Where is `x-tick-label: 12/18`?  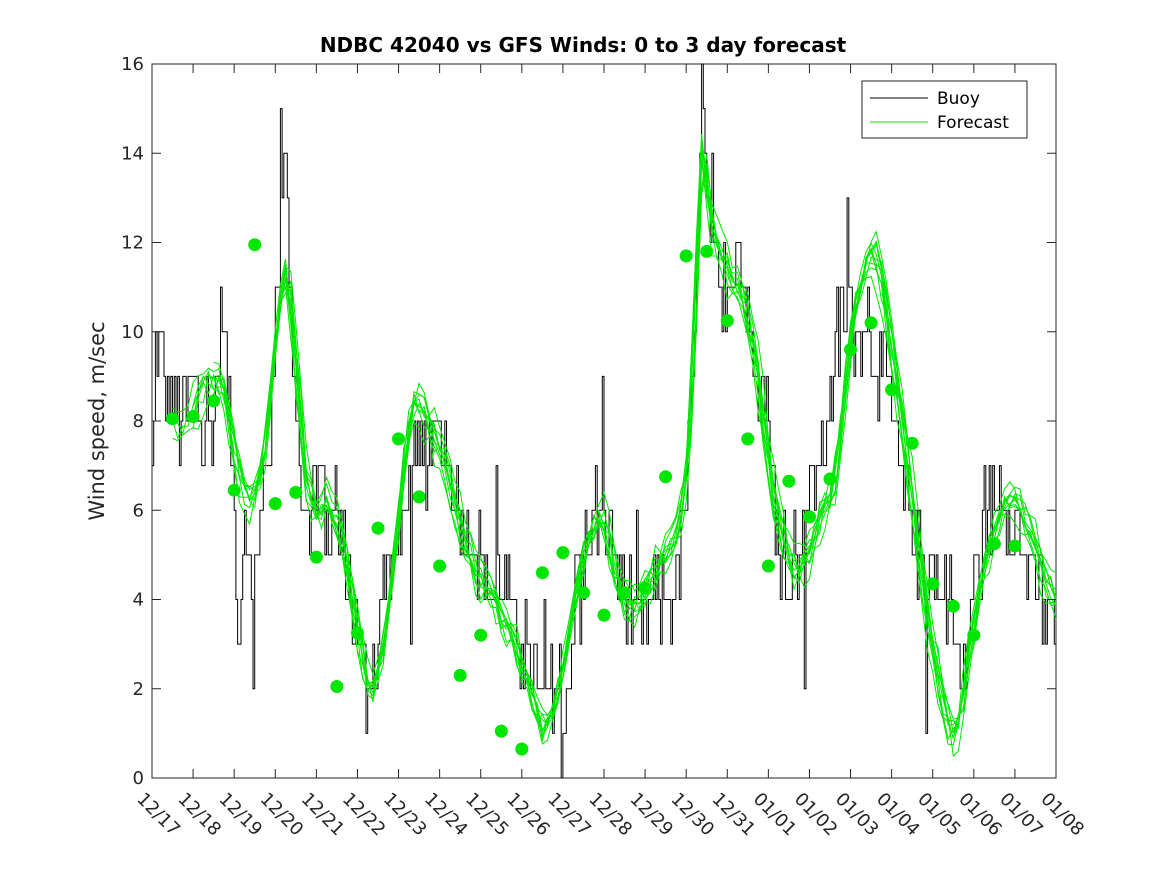
x-tick-label: 12/18 is located at coordinates (200, 815).